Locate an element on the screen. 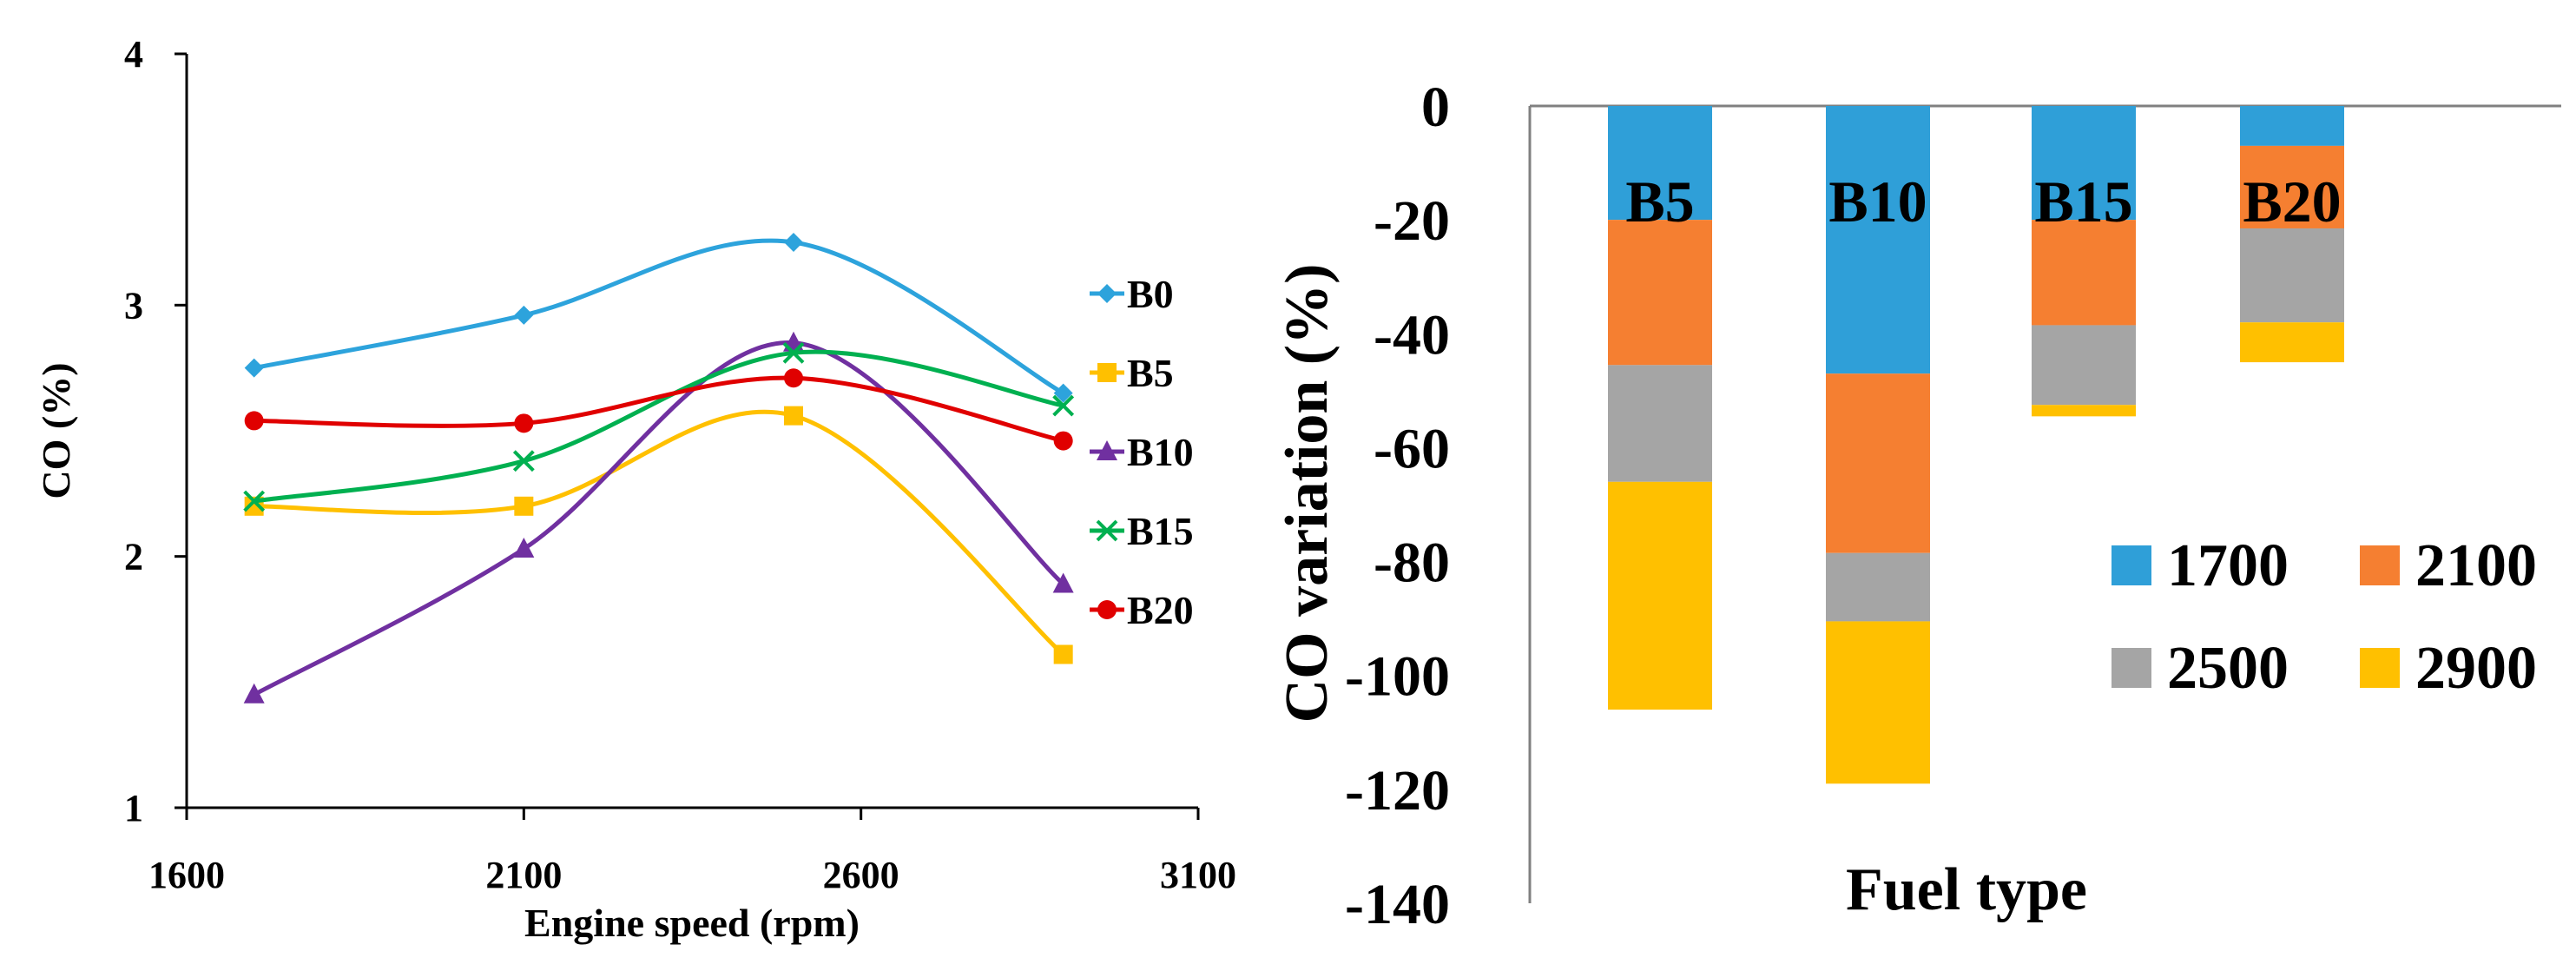 The width and height of the screenshot is (2576, 971). series-b5 is located at coordinates (658, 535).